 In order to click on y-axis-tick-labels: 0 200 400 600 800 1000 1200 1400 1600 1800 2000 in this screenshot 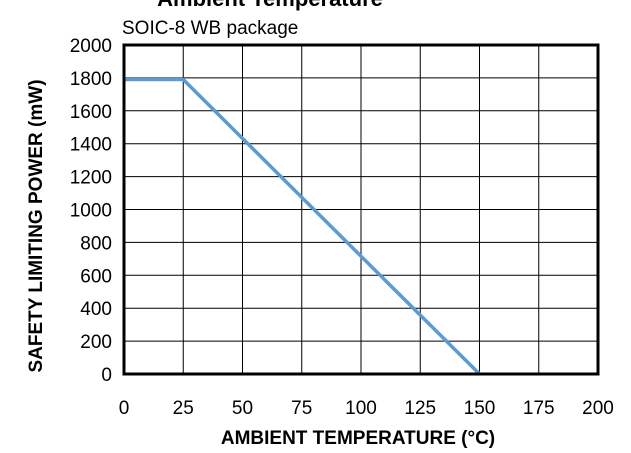, I will do `click(91, 211)`.